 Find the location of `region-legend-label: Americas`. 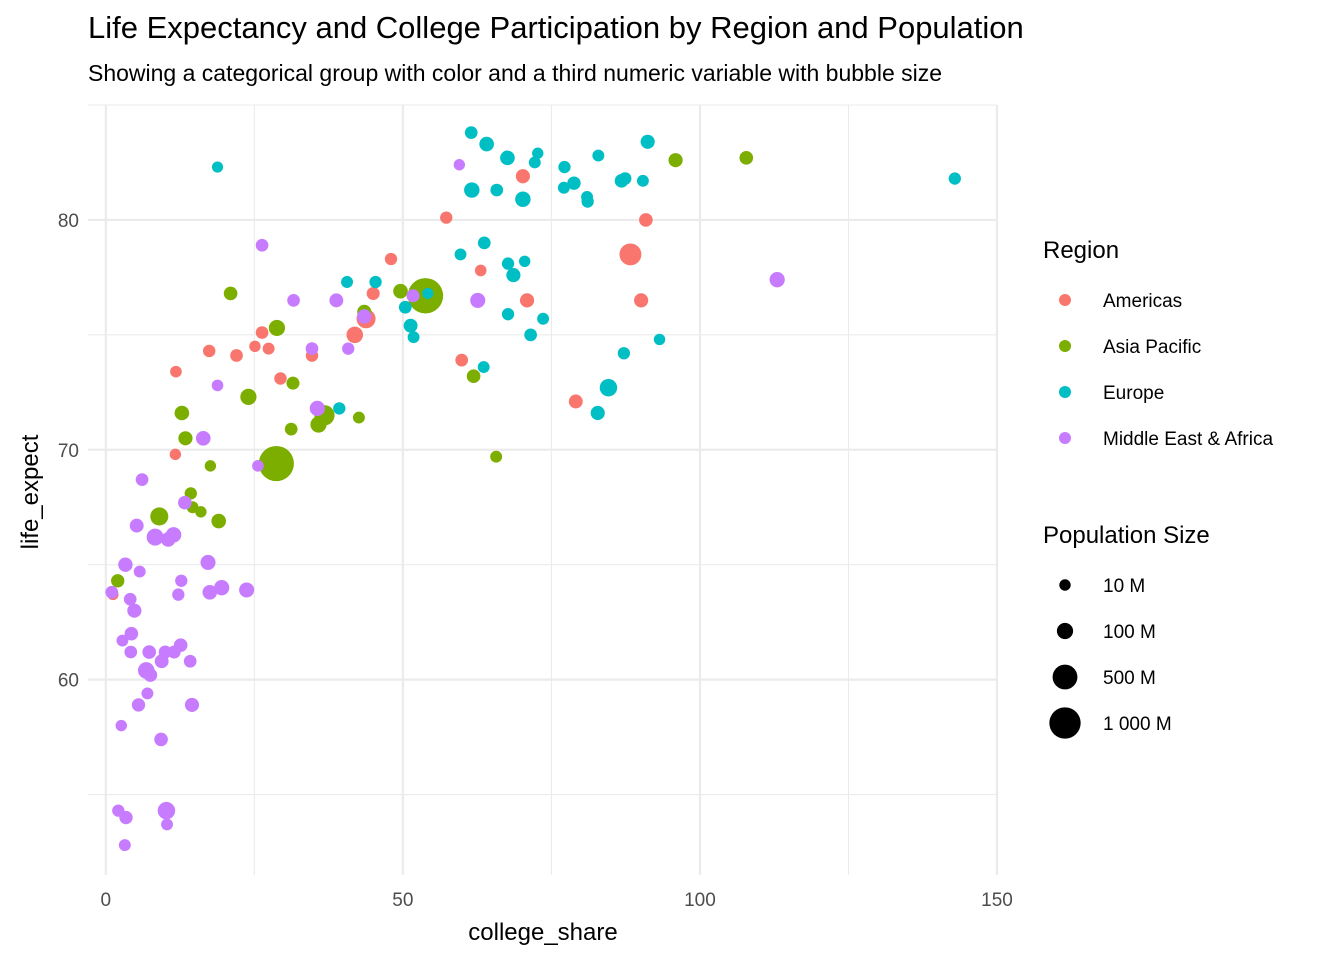

region-legend-label: Americas is located at coordinates (1142, 301).